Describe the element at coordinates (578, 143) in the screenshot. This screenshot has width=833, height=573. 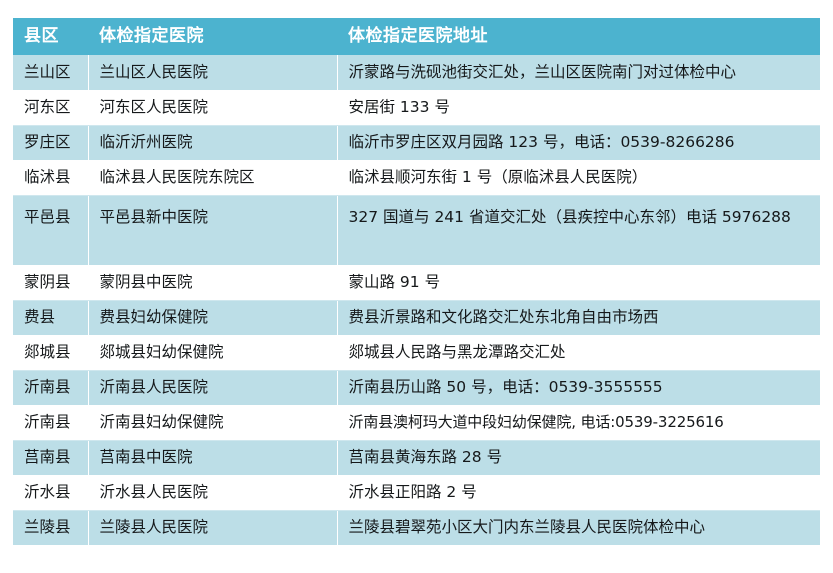
I see `cell-address: 临沂市罗庄区双月园路 123 号，电话：0539-8266286` at that location.